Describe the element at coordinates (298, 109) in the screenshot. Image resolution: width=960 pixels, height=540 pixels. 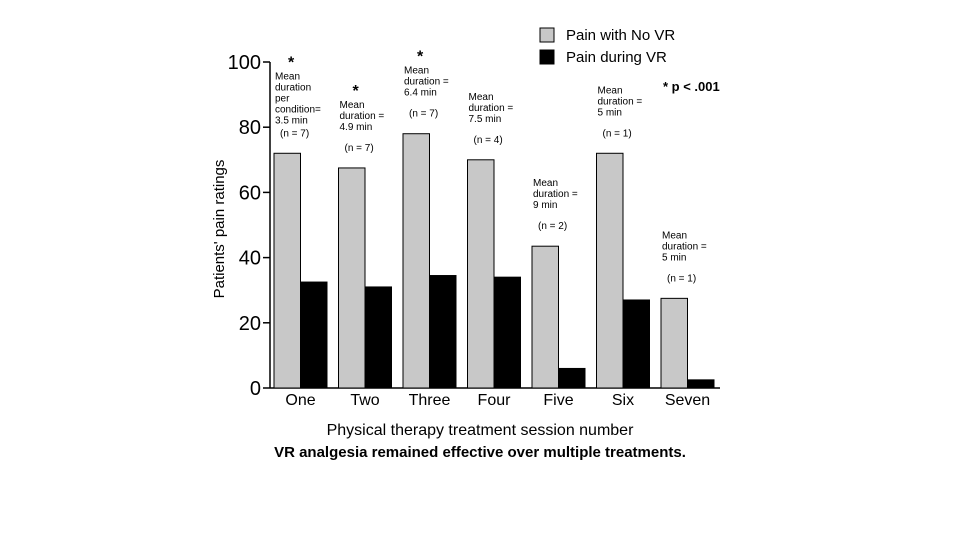
I see `annotation-line: condition=` at that location.